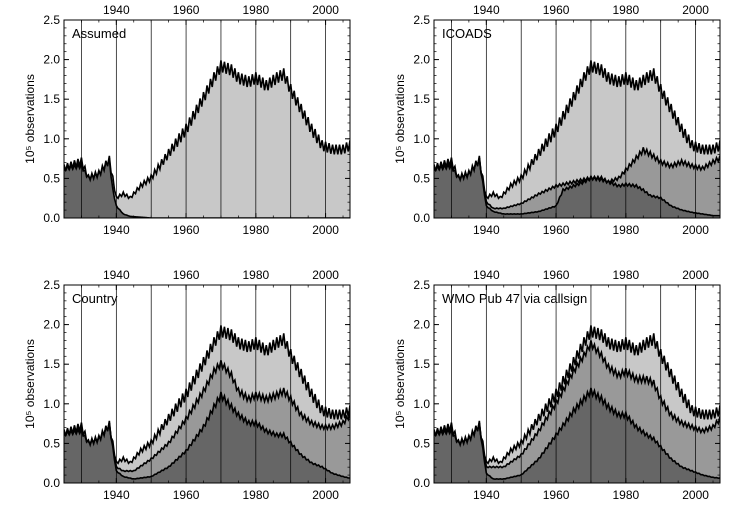 The width and height of the screenshot is (738, 525). Describe the element at coordinates (467, 33) in the screenshot. I see `panel-title: ICOADS` at that location.